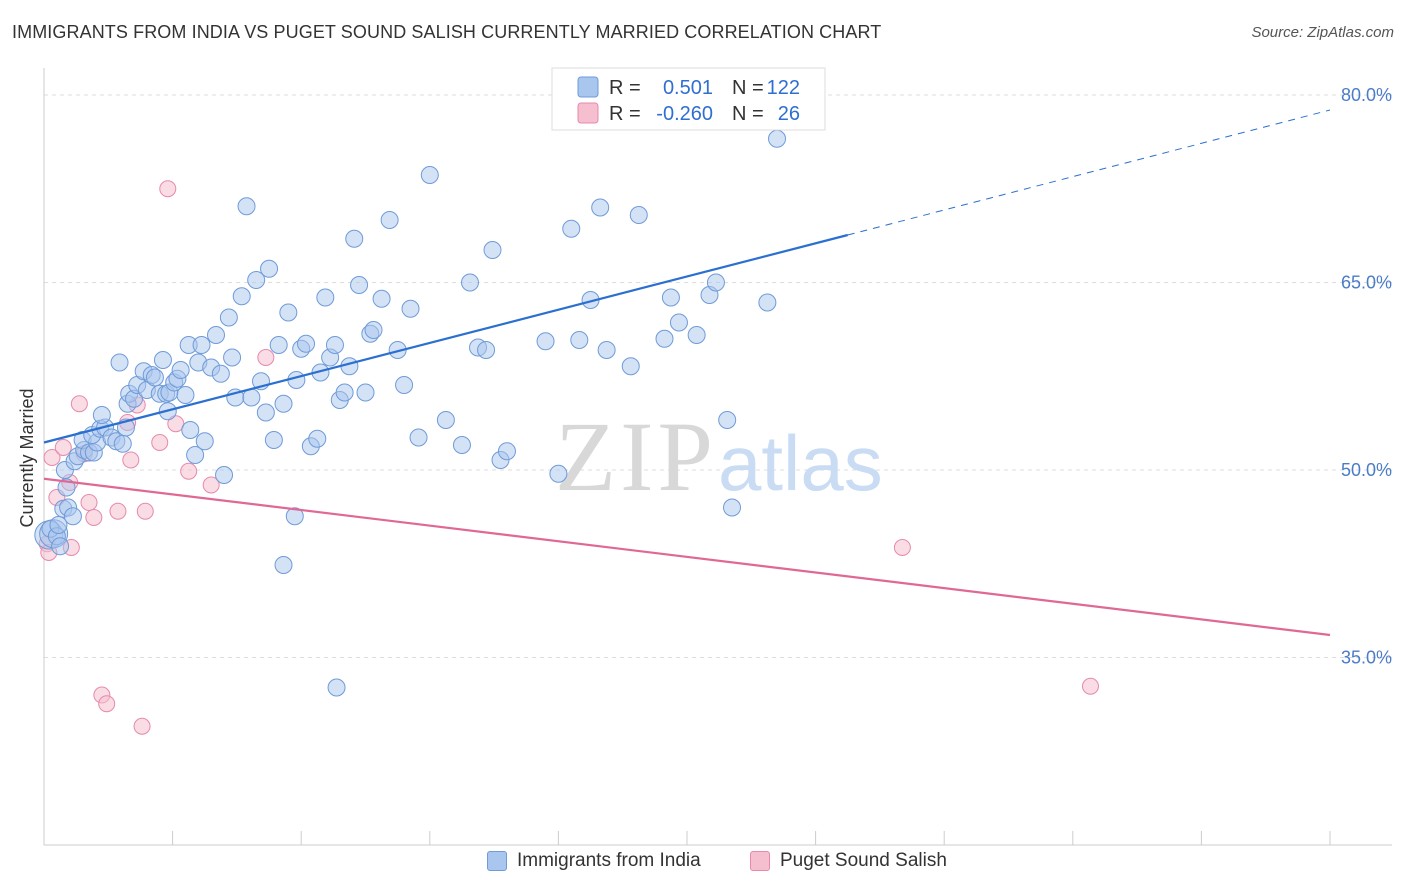 This screenshot has height=892, width=1406. What do you see at coordinates (688, 88) in the screenshot?
I see `legend-r-value-india: 0.501` at bounding box center [688, 88].